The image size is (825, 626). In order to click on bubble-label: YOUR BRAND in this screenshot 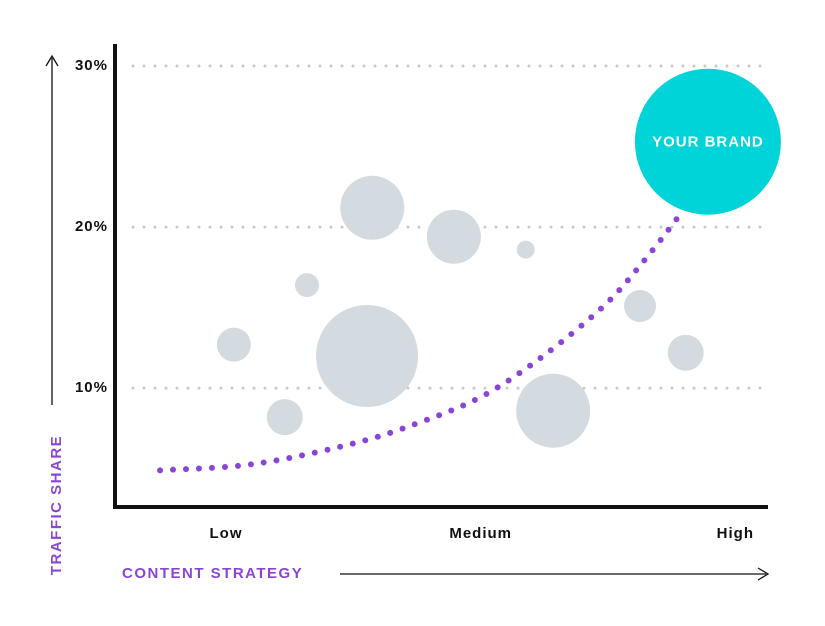, I will do `click(708, 142)`.